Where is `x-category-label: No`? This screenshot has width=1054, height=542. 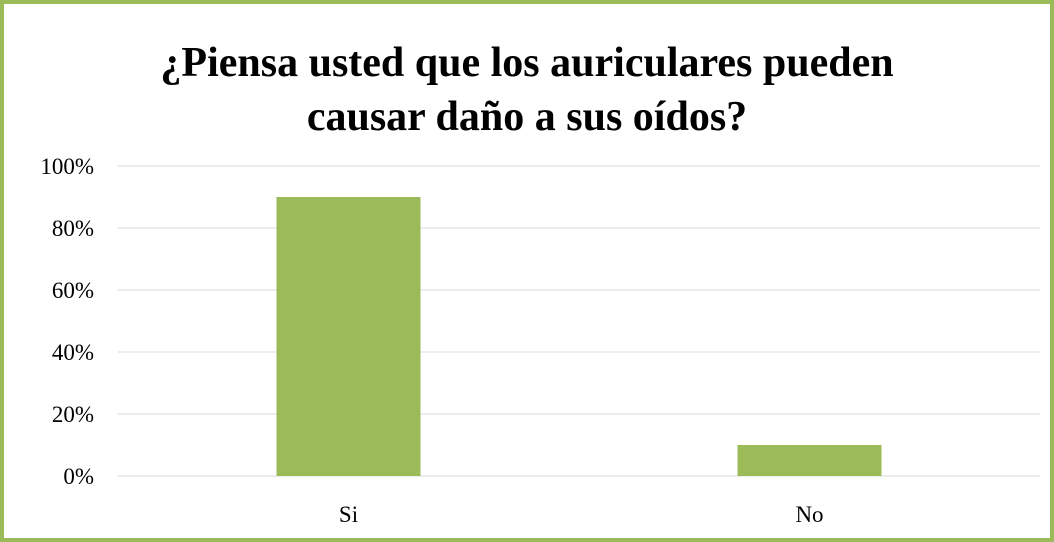
x-category-label: No is located at coordinates (809, 514).